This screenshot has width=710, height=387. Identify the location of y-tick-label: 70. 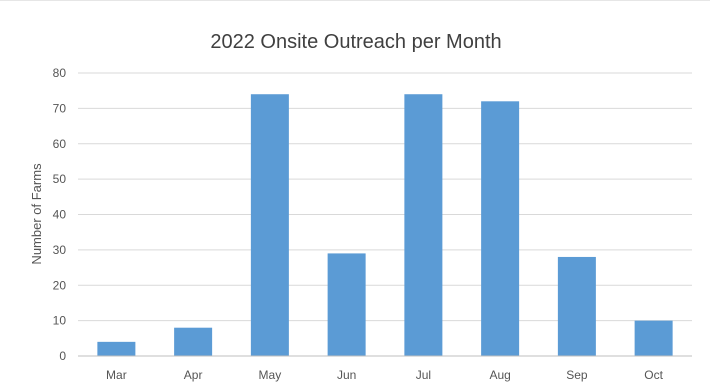
(60, 108).